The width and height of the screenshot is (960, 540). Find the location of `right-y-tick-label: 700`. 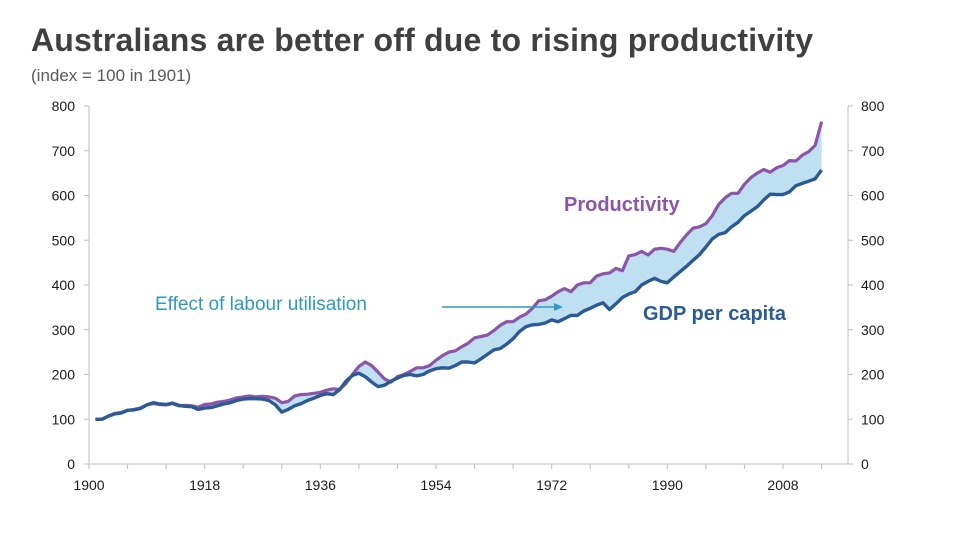

right-y-tick-label: 700 is located at coordinates (873, 151).